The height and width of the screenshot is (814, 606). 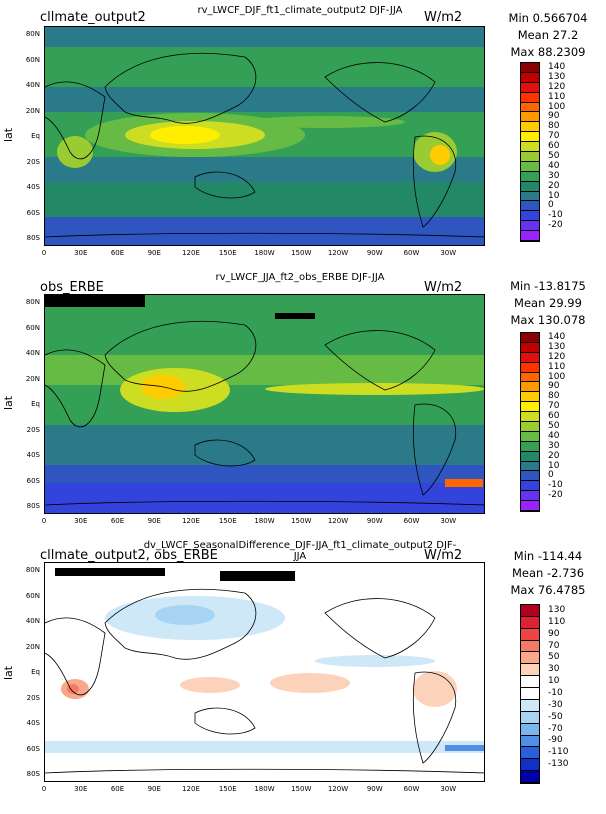 I want to click on lat-tick-label: 20N, so click(x=32, y=110).